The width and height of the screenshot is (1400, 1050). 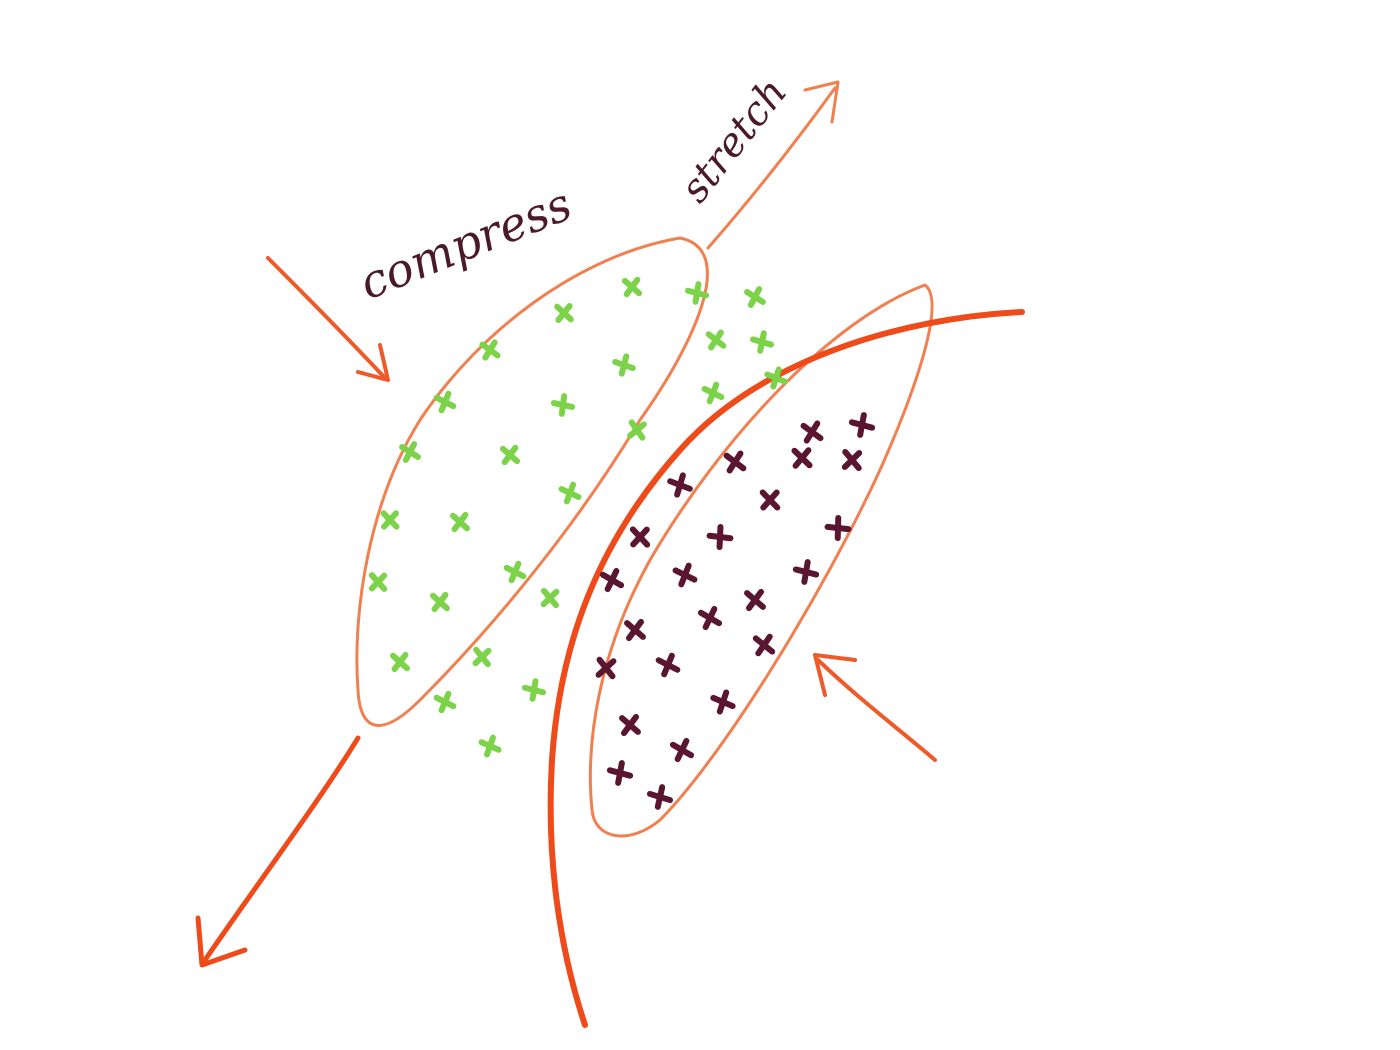 I want to click on dark-cluster-outline, so click(x=761, y=560).